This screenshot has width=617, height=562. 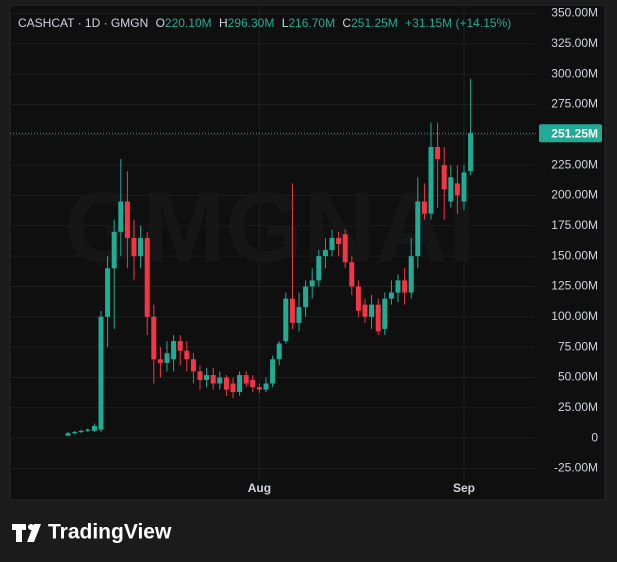 What do you see at coordinates (594, 437) in the screenshot?
I see `y-tick-label: 0` at bounding box center [594, 437].